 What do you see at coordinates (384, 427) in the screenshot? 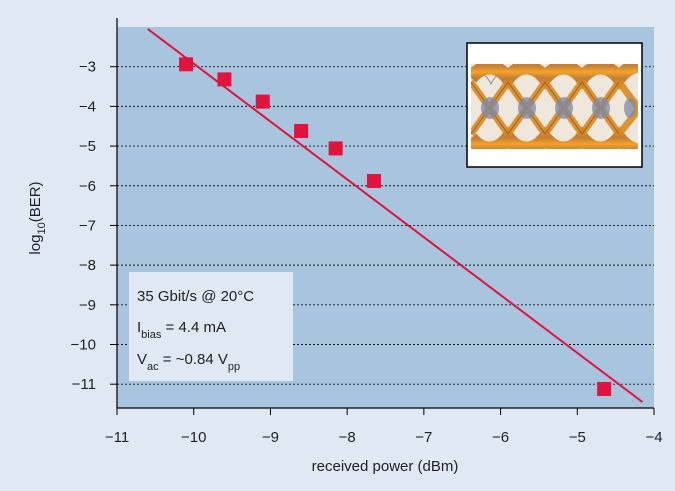
I see `x-axis-ticks: −11 −10 −9 −8 −7 −6 −5 −4` at bounding box center [384, 427].